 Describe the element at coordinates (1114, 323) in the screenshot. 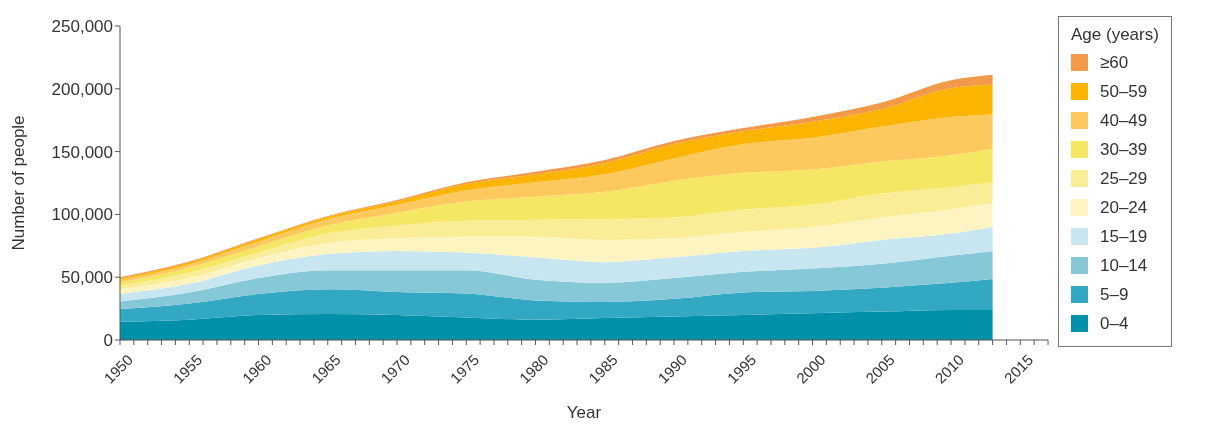

I see `legend-label: 0–4` at that location.